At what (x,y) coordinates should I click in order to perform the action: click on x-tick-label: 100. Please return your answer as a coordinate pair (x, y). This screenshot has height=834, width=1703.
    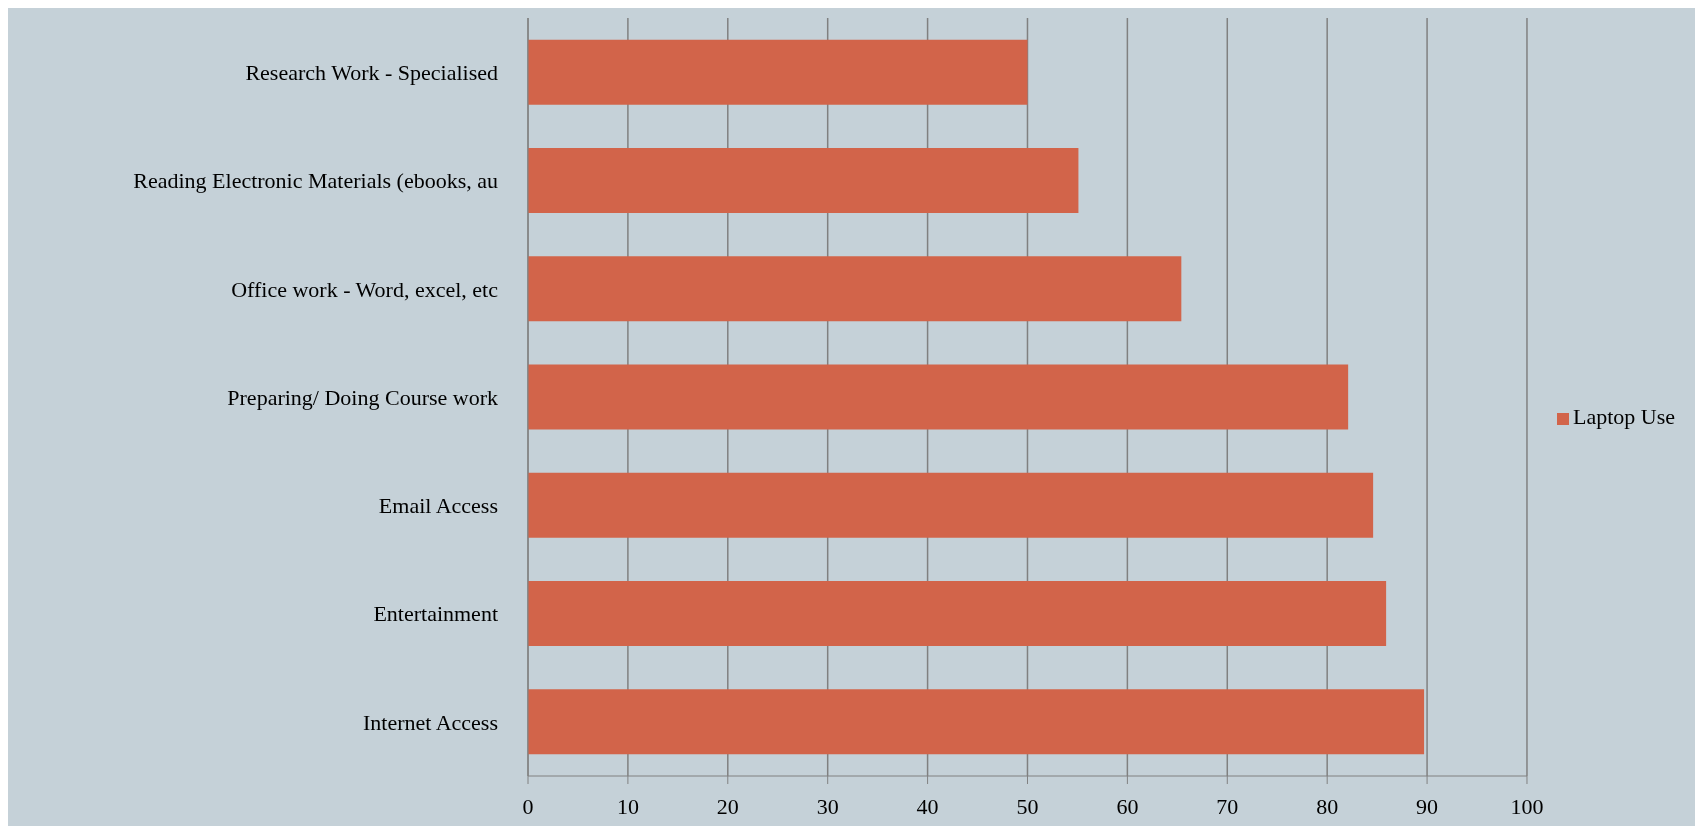
    Looking at the image, I should click on (1527, 806).